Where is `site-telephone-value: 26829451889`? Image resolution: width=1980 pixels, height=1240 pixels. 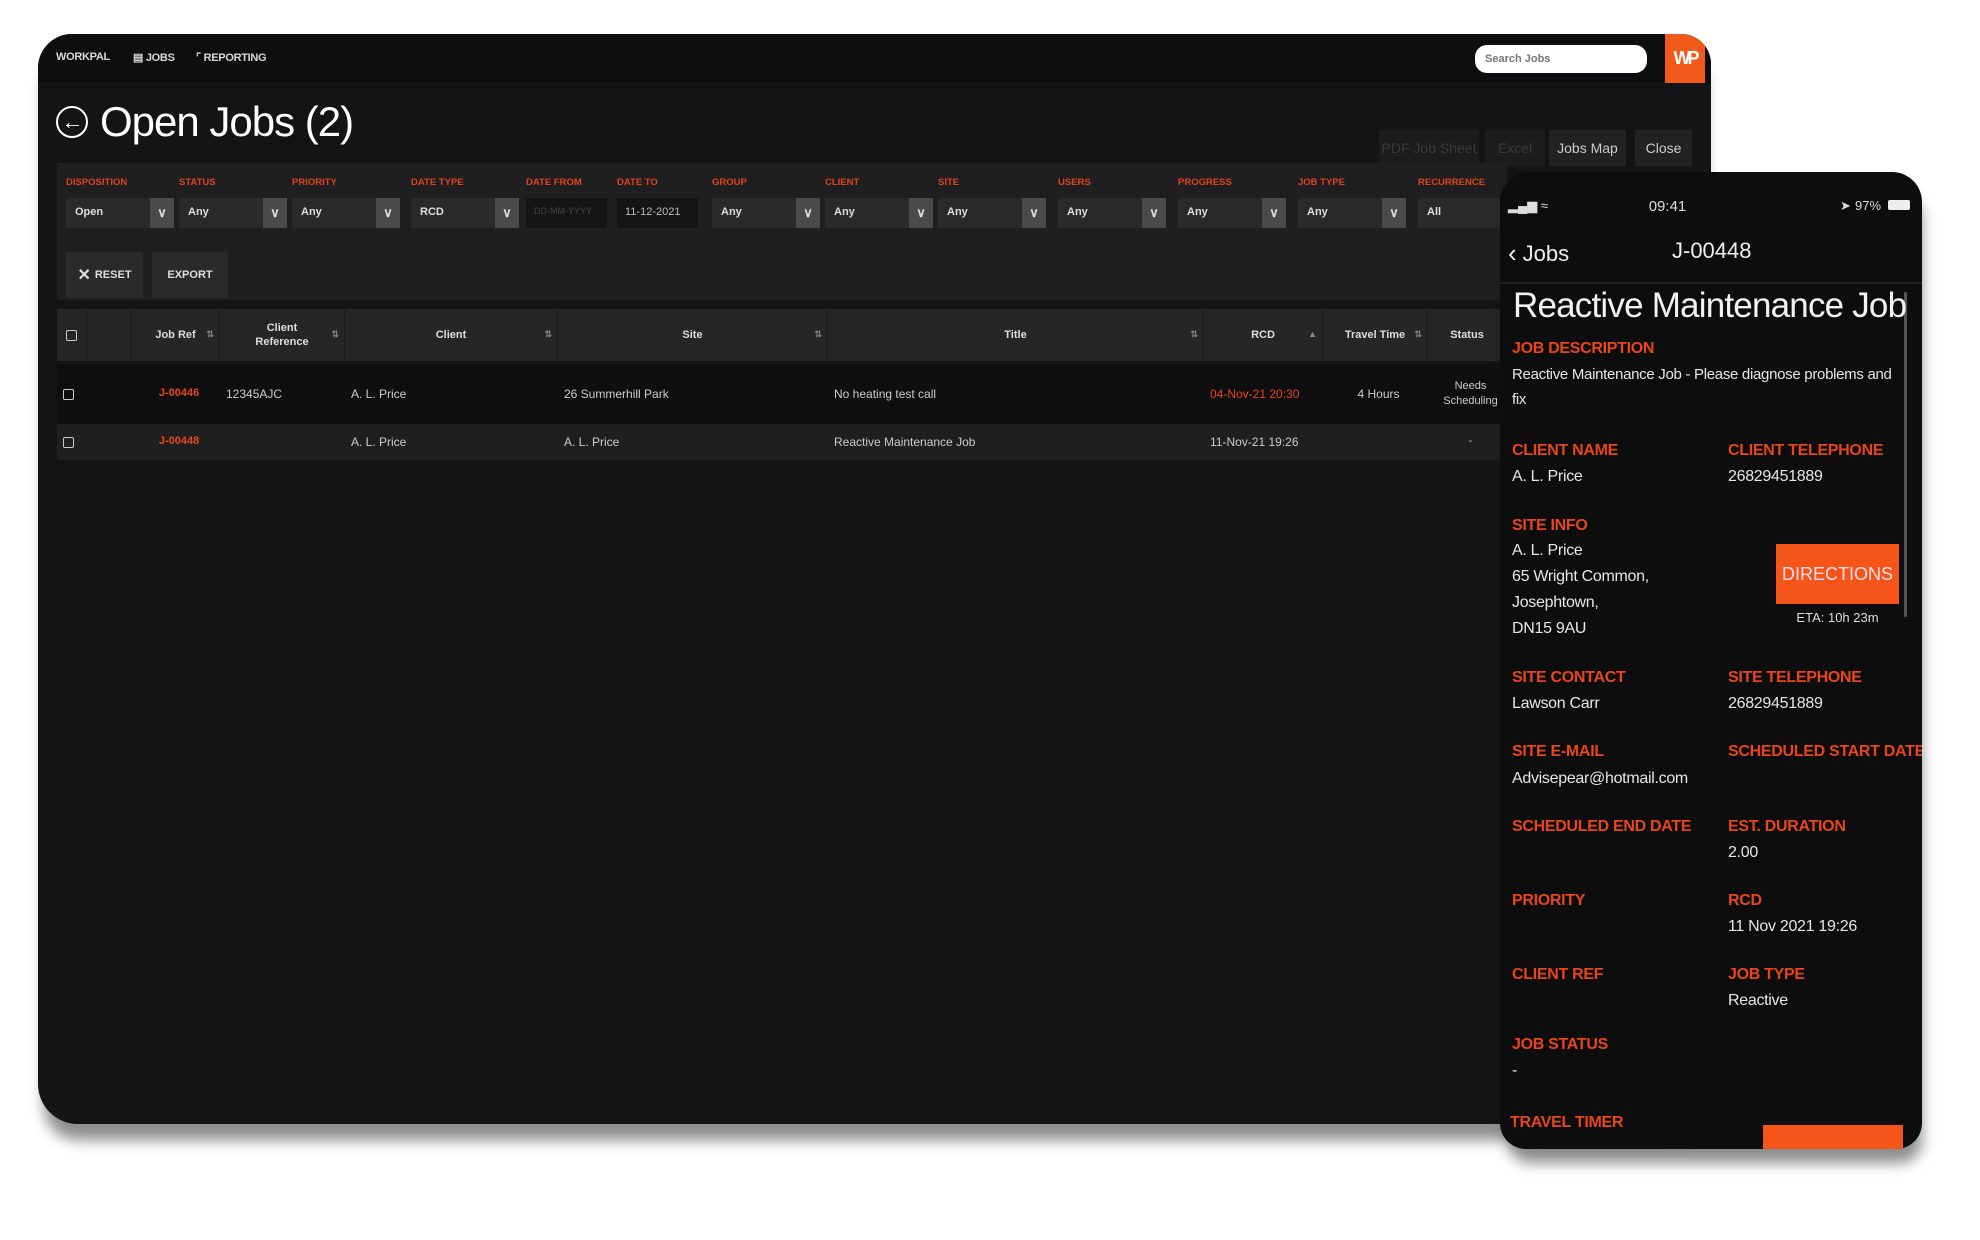 site-telephone-value: 26829451889 is located at coordinates (1775, 703).